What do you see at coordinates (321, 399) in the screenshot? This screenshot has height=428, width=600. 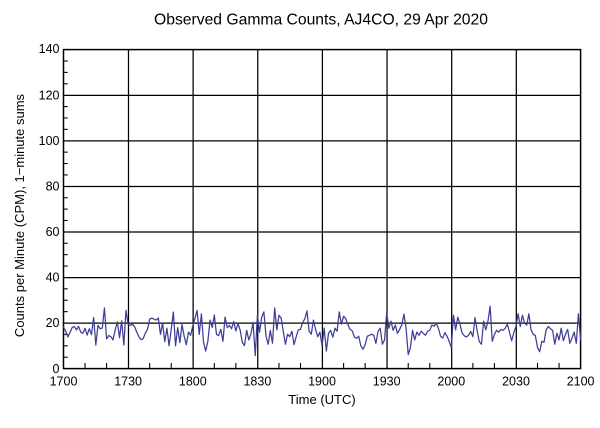 I see `svg-text: Time (UTC)` at bounding box center [321, 399].